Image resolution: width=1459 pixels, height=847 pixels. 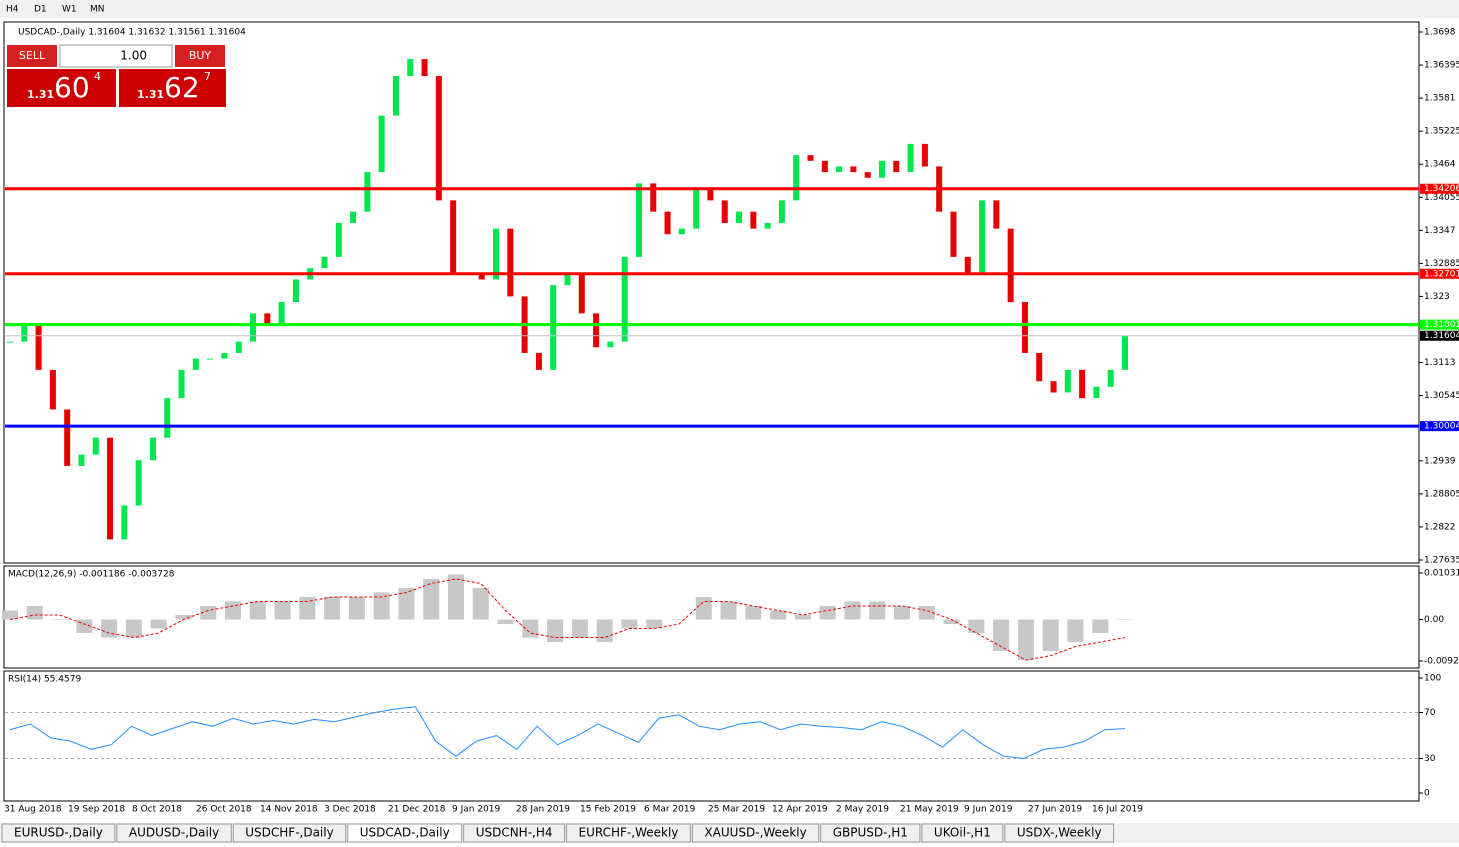 What do you see at coordinates (1441, 494) in the screenshot?
I see `y-tick-label: 1.28805` at bounding box center [1441, 494].